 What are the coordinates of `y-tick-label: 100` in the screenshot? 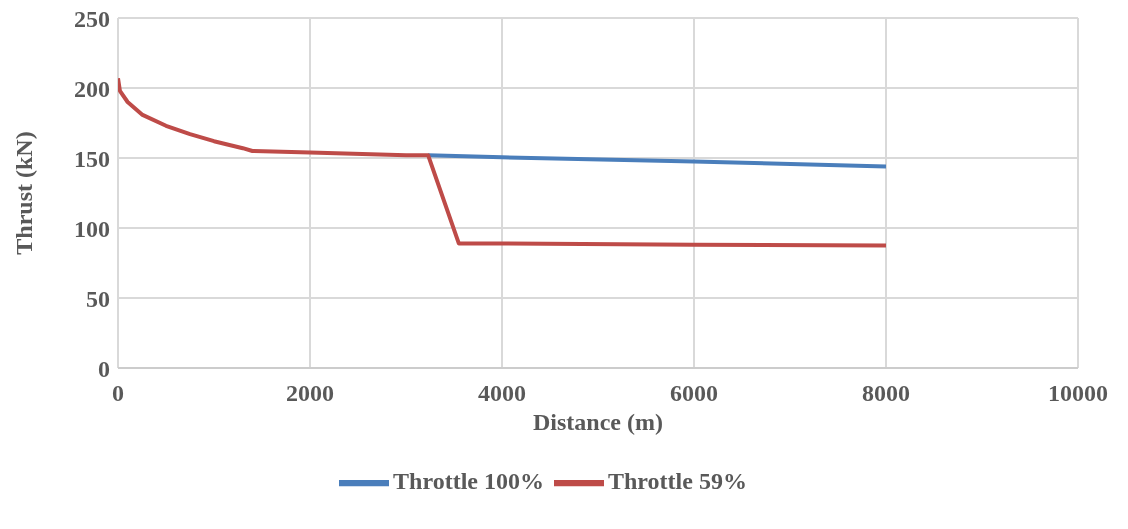 It's located at (92, 228).